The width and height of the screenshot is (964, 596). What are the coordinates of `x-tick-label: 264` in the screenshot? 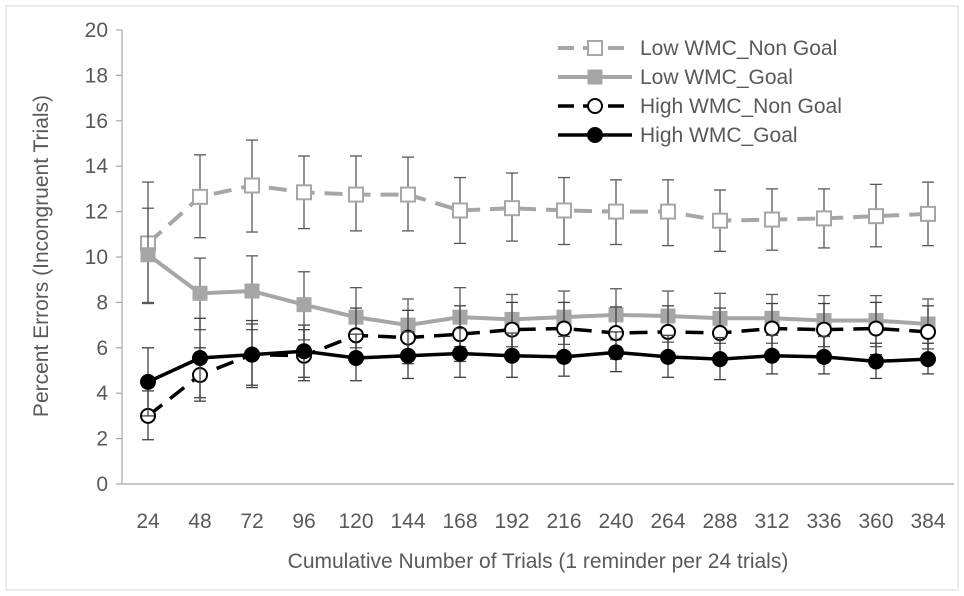 It's located at (667, 521).